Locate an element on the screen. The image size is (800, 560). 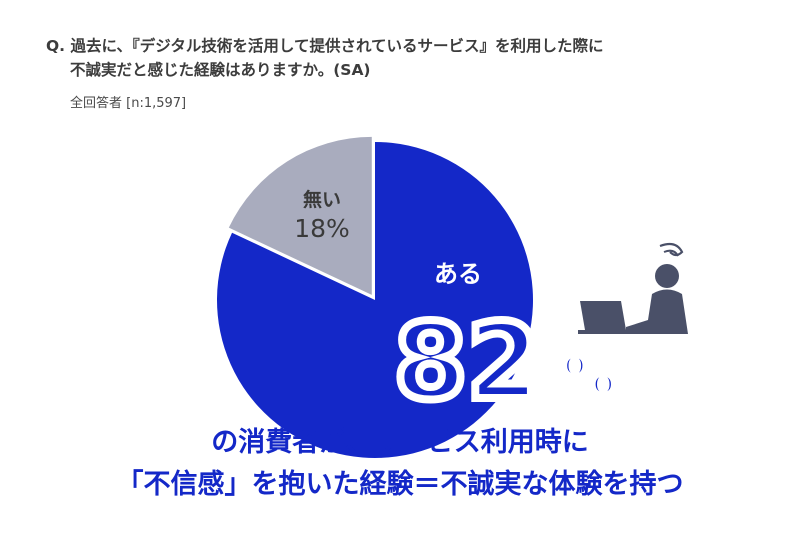
yes-slice-unit: % is located at coordinates (589, 377).